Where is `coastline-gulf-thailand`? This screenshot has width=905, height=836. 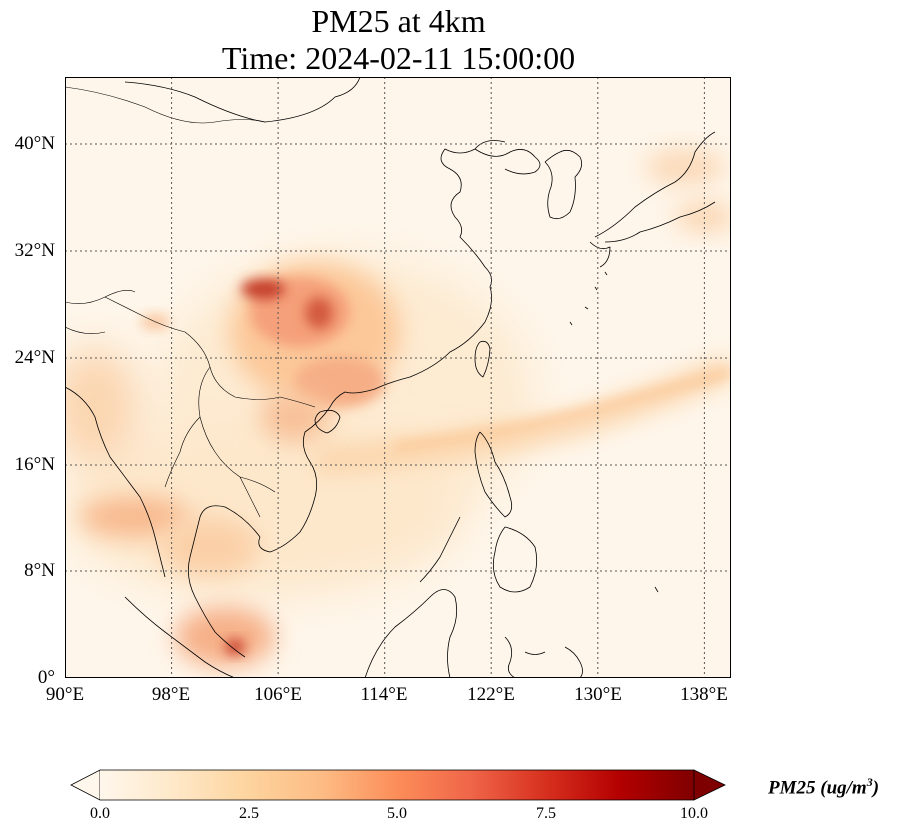 coastline-gulf-thailand is located at coordinates (224, 581).